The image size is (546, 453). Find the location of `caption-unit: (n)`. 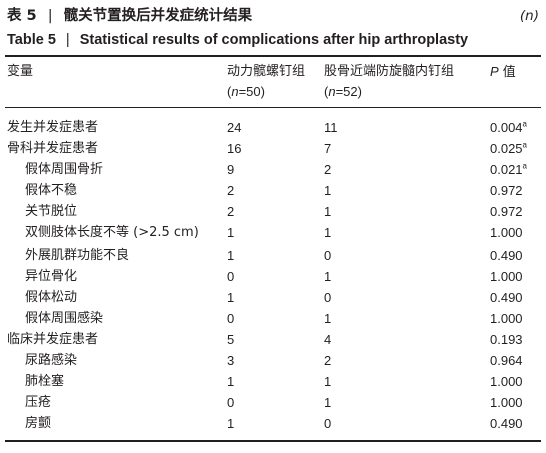

caption-unit: (n) is located at coordinates (529, 16).